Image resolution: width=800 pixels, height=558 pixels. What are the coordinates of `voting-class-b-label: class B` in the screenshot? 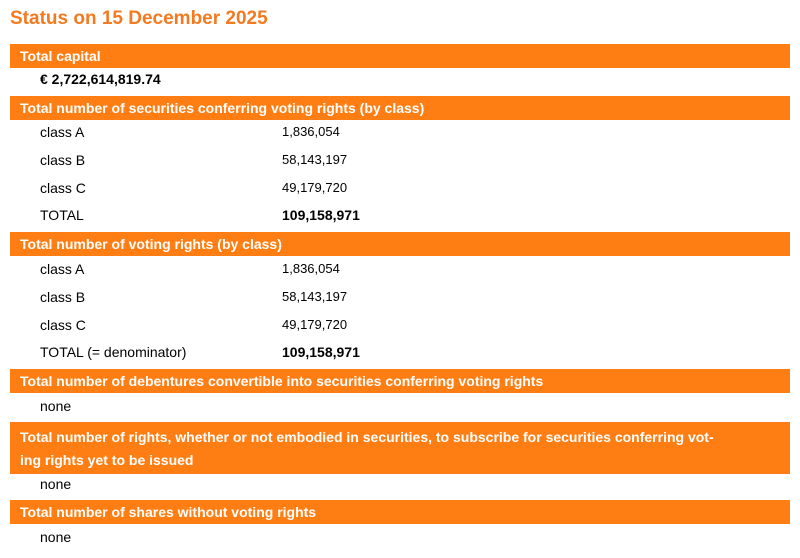 It's located at (63, 297).